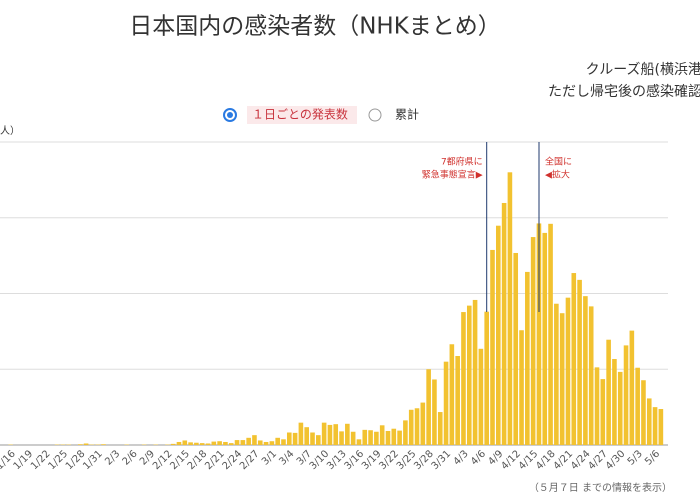 Image resolution: width=700 pixels, height=500 pixels. Describe the element at coordinates (315, 27) in the screenshot. I see `chart-title: 日本国内の感染者数（NHKまとめ）` at that location.